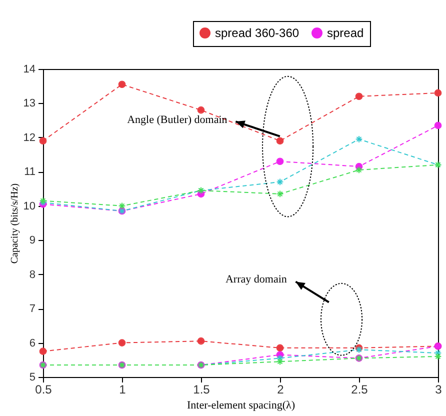 The height and width of the screenshot is (416, 446). I want to click on y-tick-label: 9, so click(32, 240).